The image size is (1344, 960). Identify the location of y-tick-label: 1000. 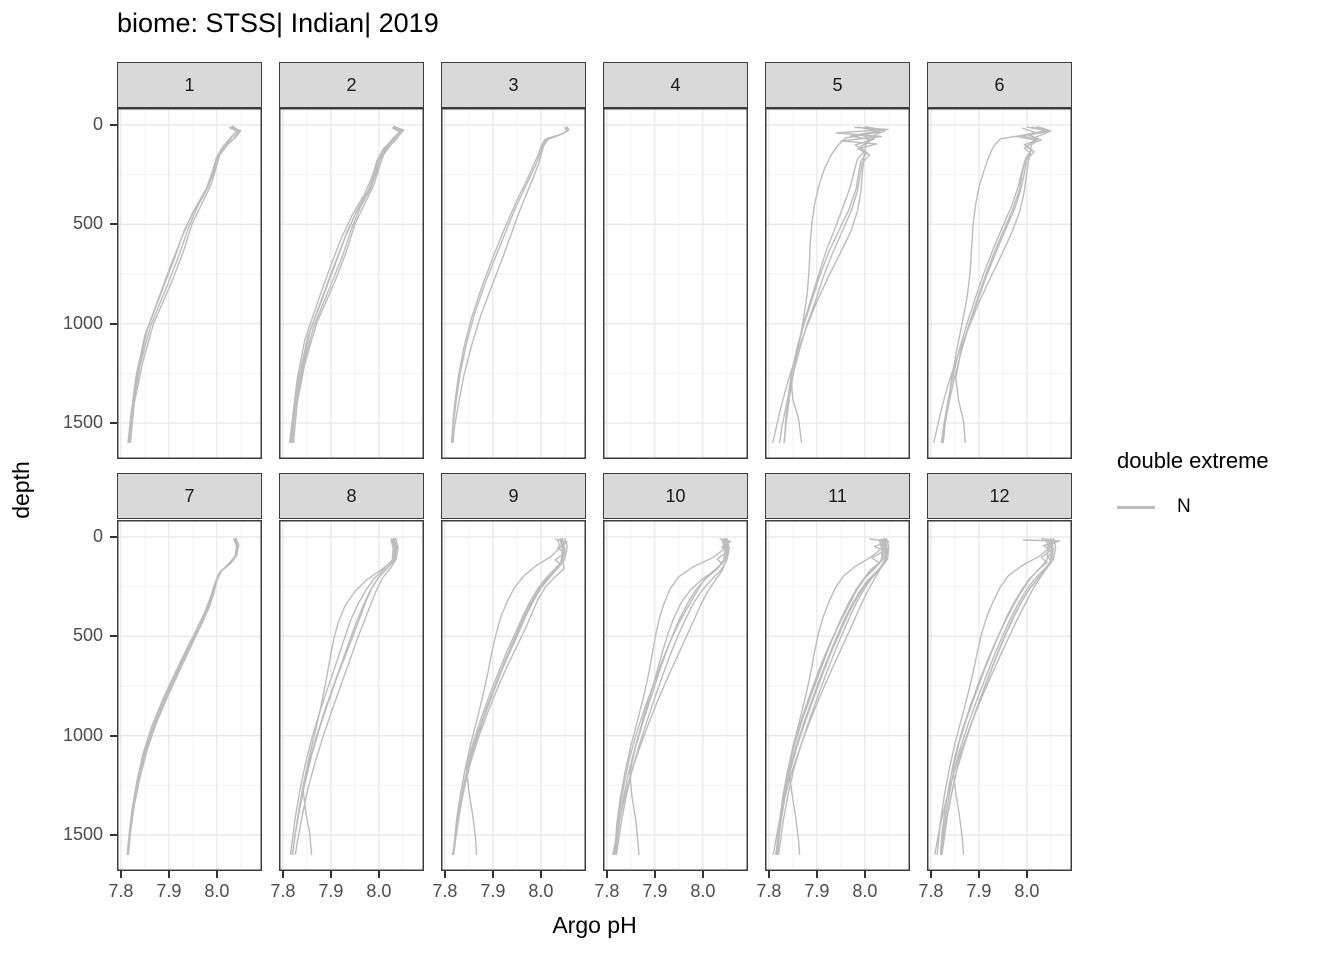
(82, 322).